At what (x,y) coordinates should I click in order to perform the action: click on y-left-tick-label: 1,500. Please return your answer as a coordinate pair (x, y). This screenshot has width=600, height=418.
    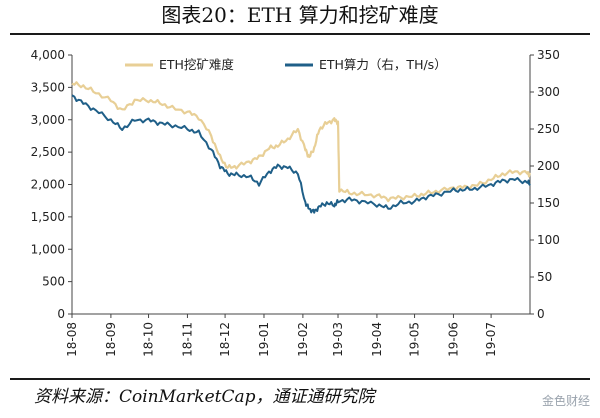
    Looking at the image, I should click on (48, 217).